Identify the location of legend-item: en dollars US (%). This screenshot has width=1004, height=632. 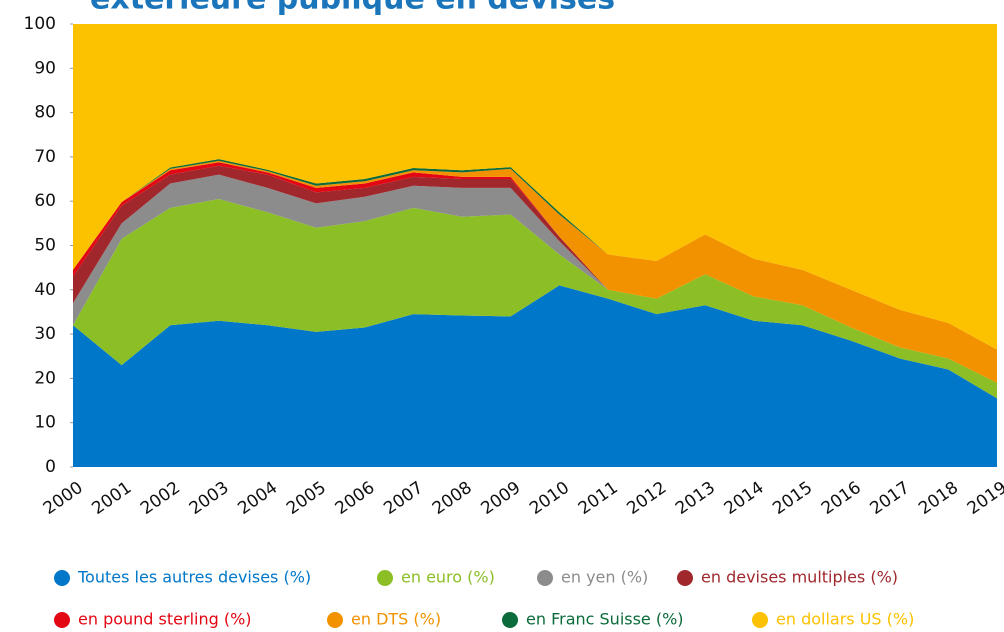
(833, 619).